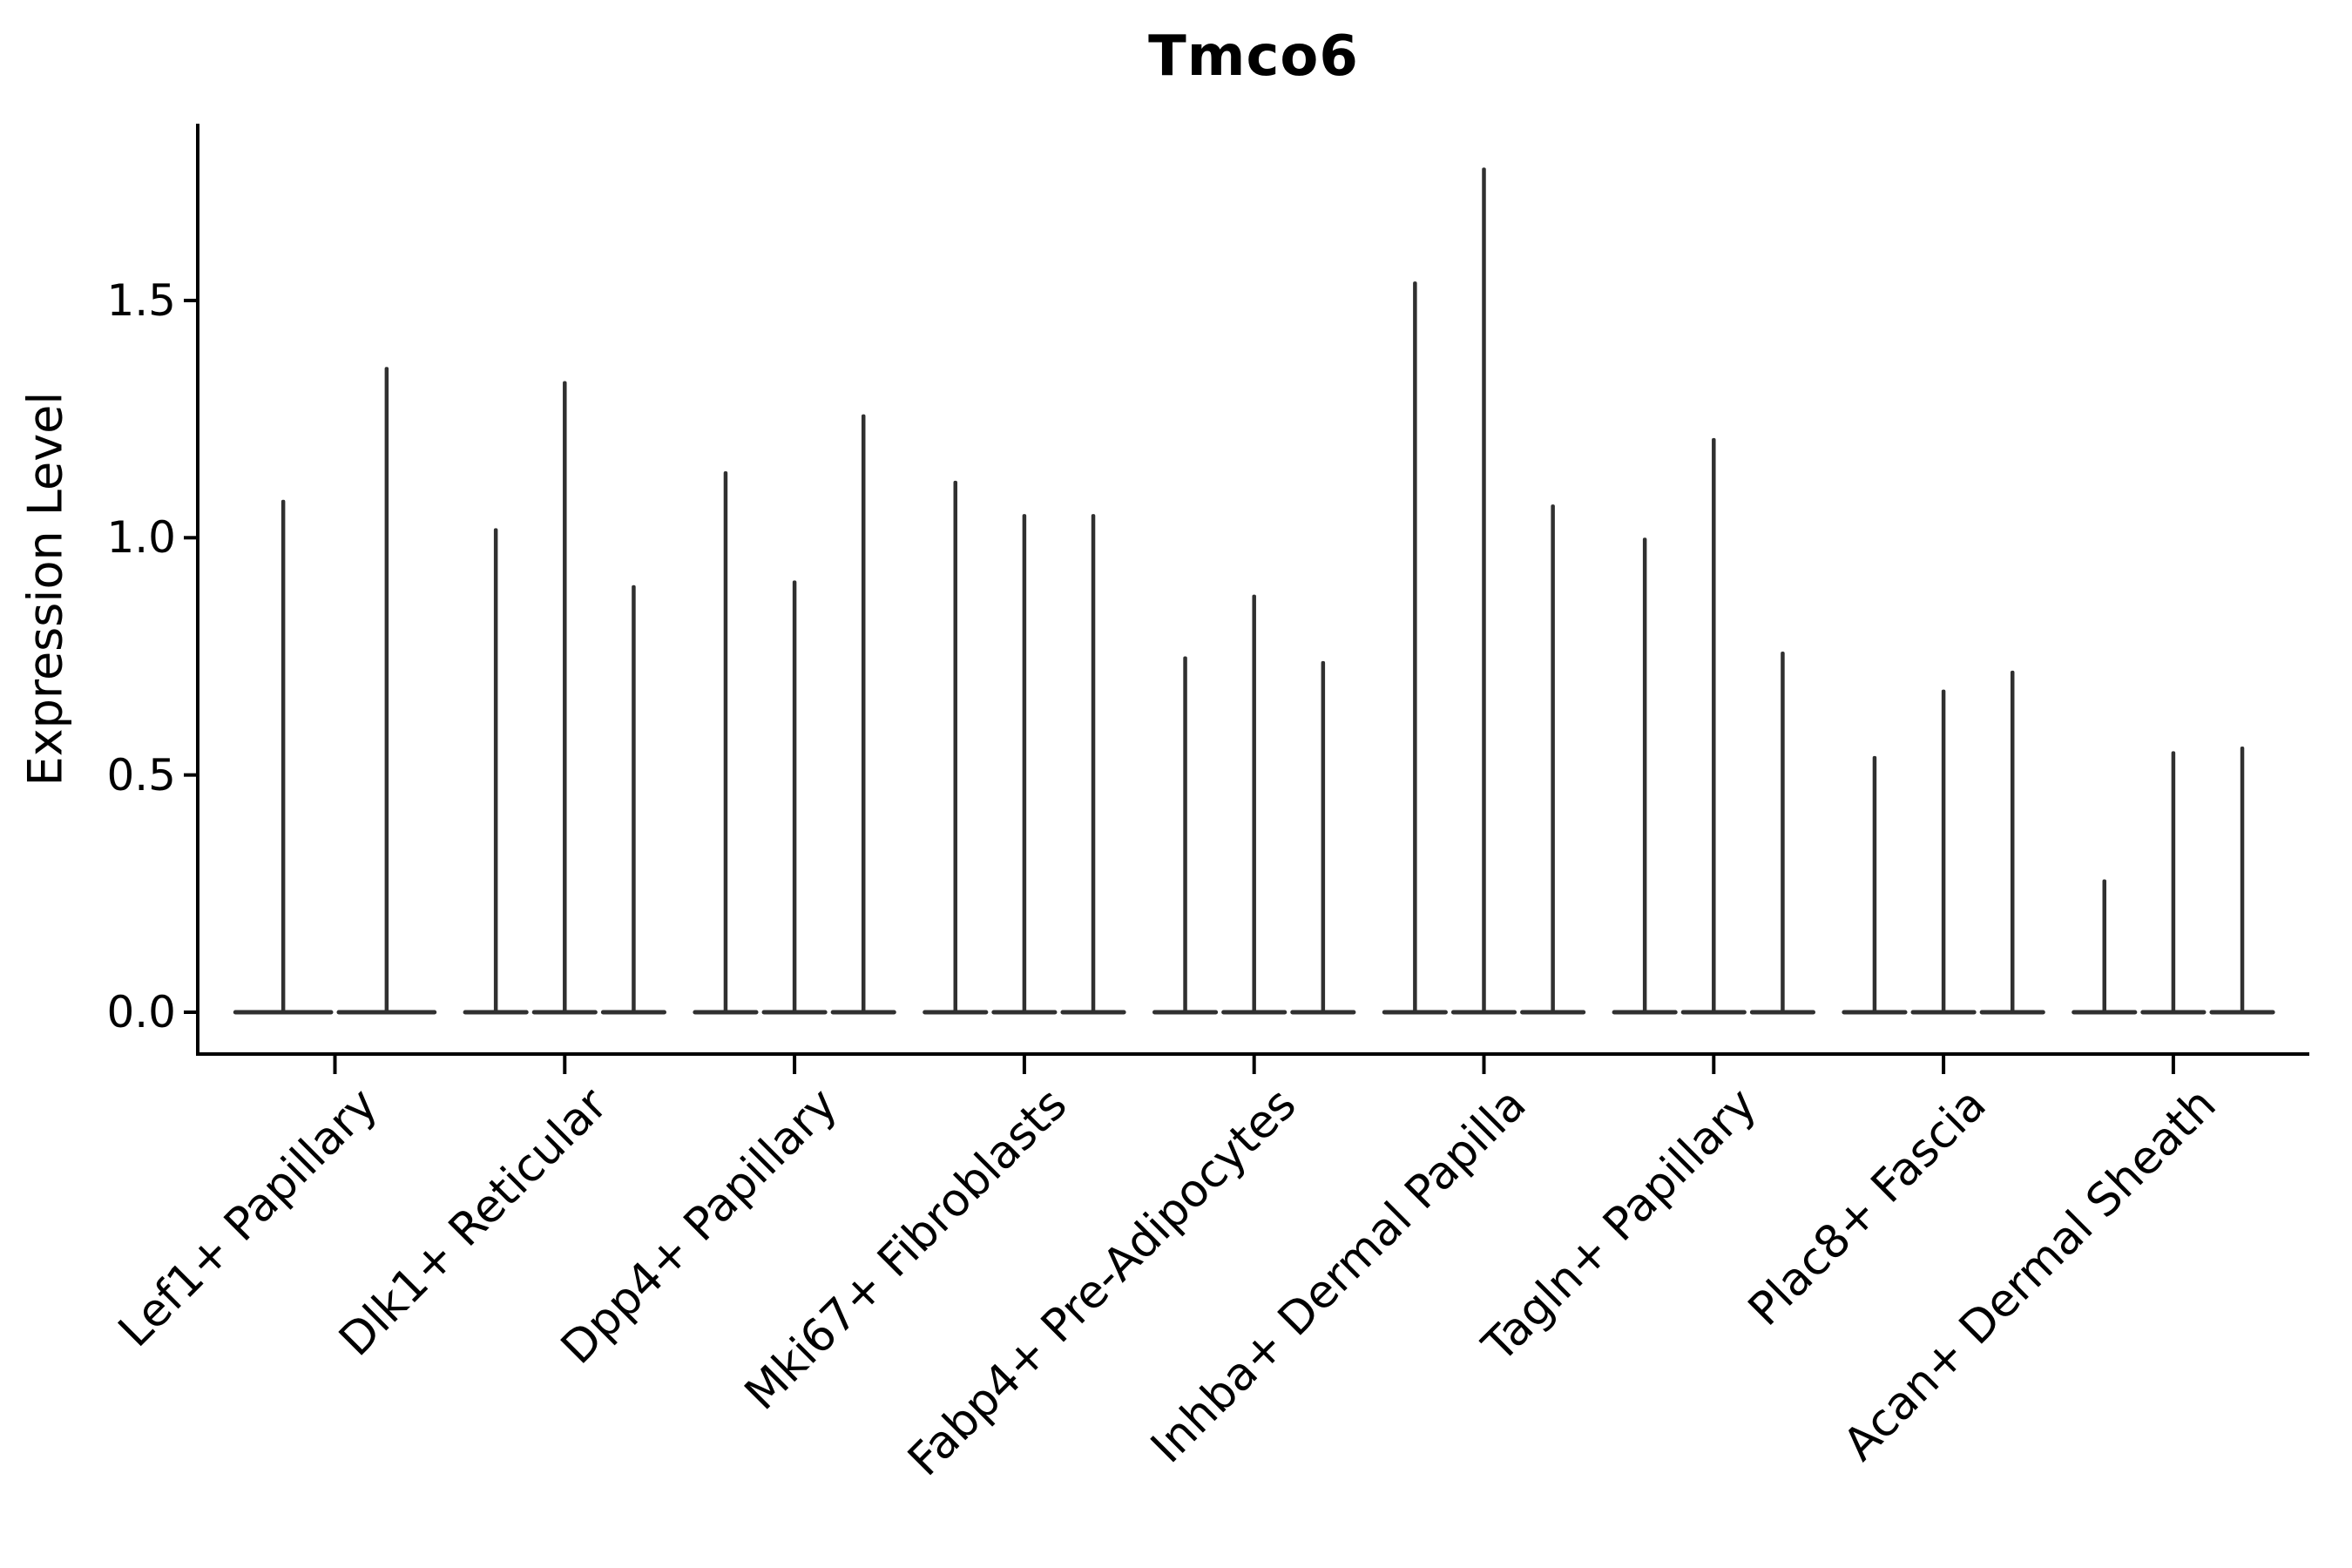 This screenshot has height=1568, width=2352. I want to click on y-tick-label: 1.5, so click(141, 300).